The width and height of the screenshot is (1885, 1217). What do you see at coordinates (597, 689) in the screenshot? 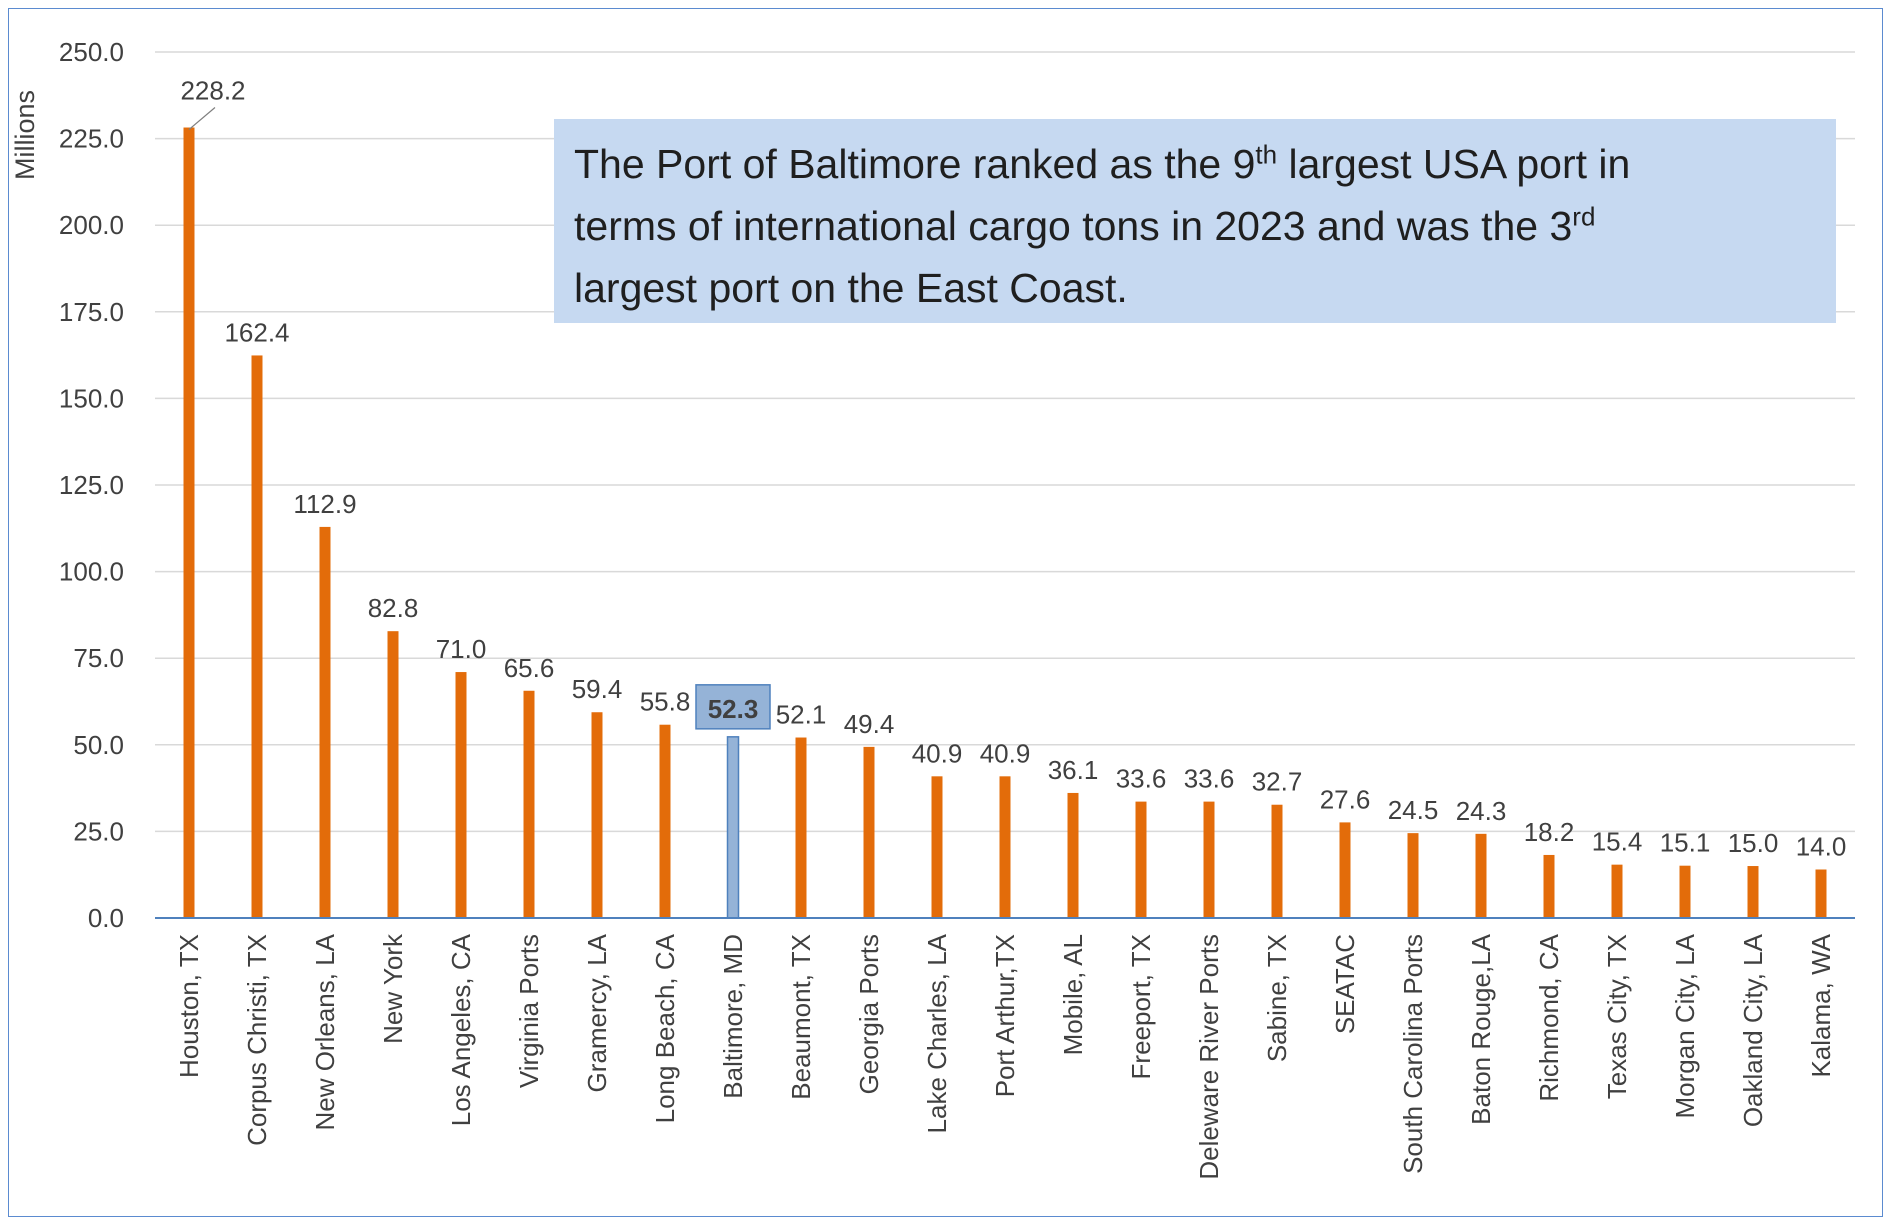
I see `value-label: 59.4` at bounding box center [597, 689].